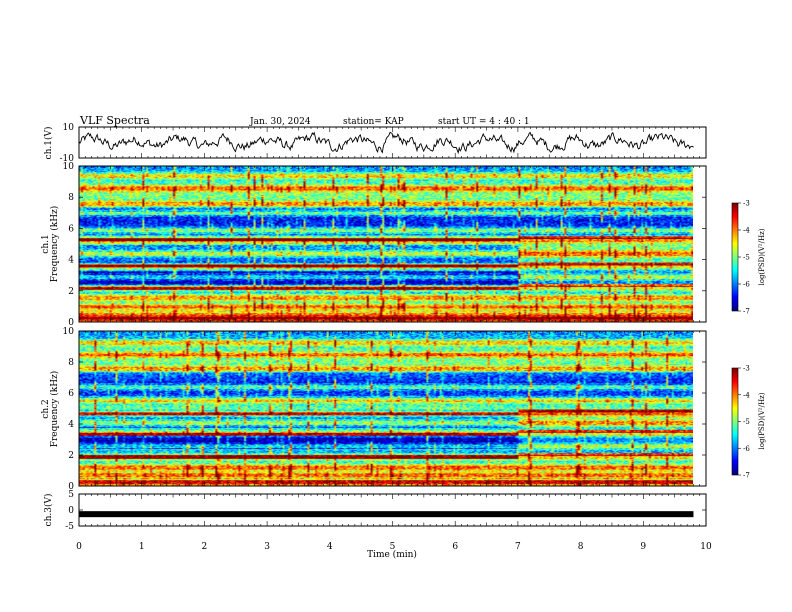  I want to click on ch1-colorbar-ticks: -3 -4 -5 -6 -7, so click(744, 258).